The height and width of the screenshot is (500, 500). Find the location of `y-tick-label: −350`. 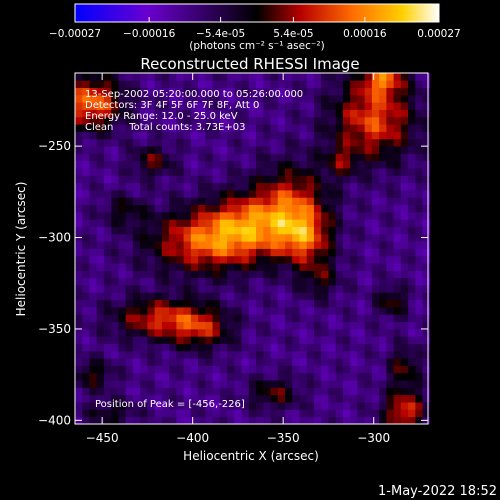

y-tick-label: −350 is located at coordinates (54, 329).